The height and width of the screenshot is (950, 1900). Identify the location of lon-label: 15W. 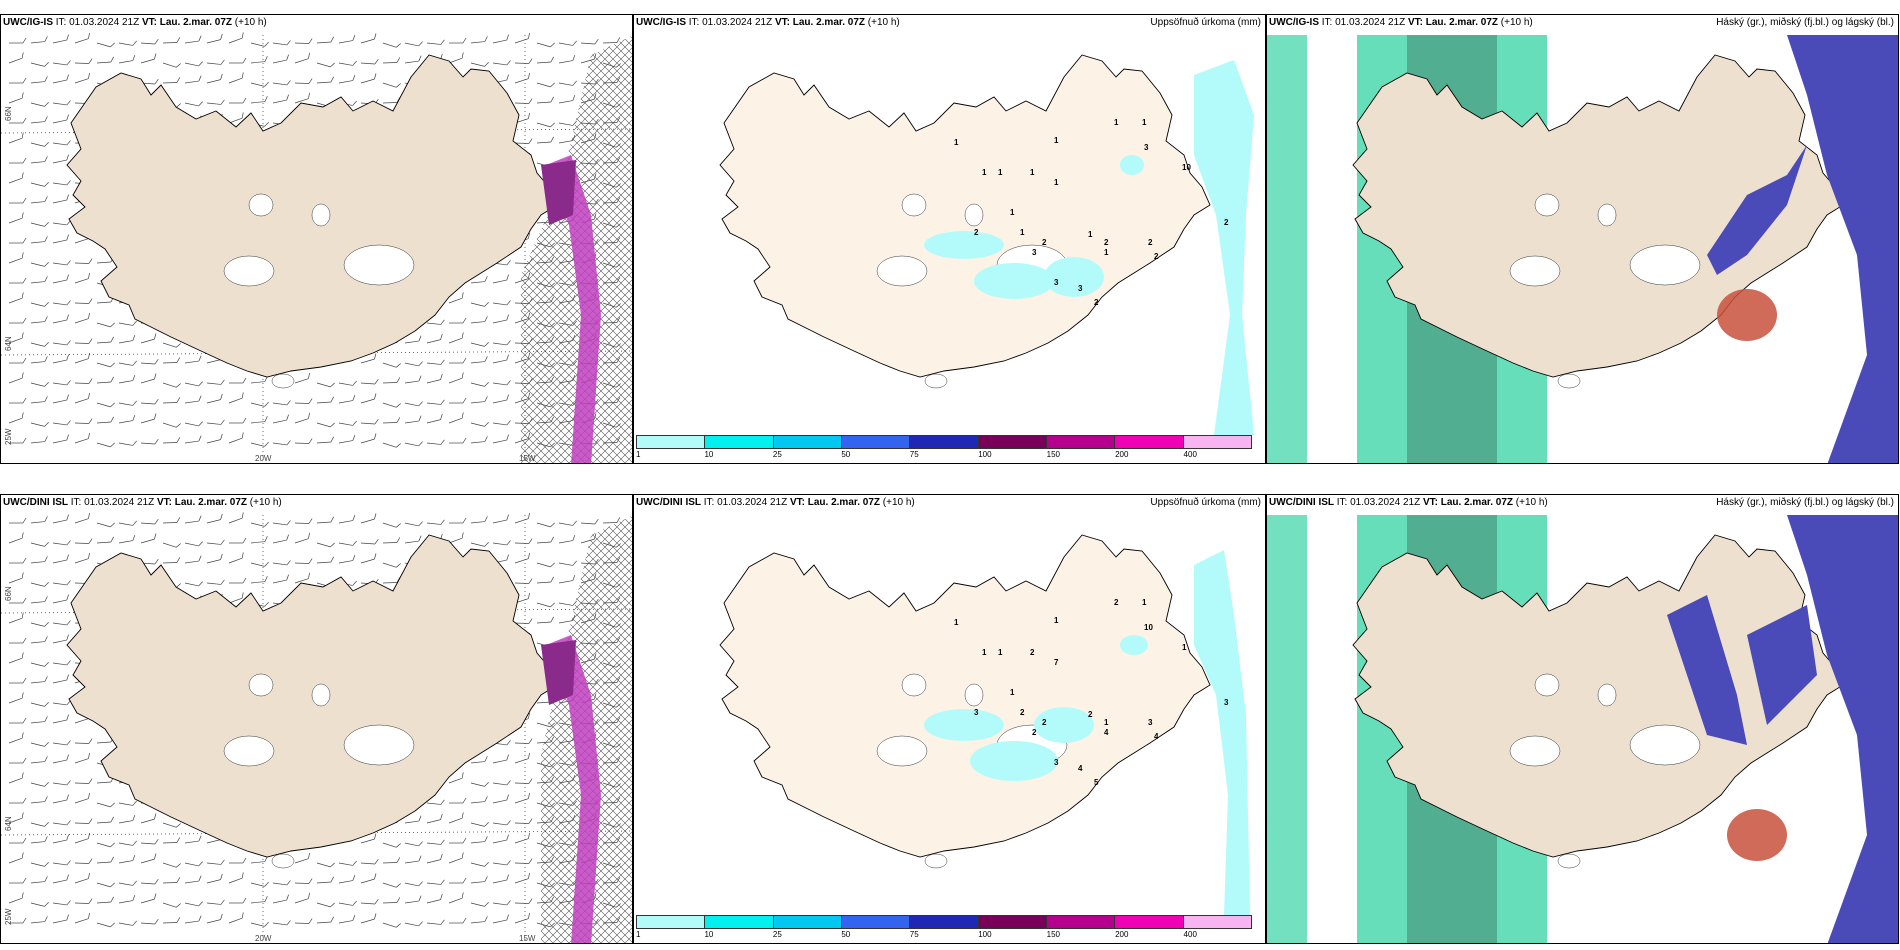
(527, 458).